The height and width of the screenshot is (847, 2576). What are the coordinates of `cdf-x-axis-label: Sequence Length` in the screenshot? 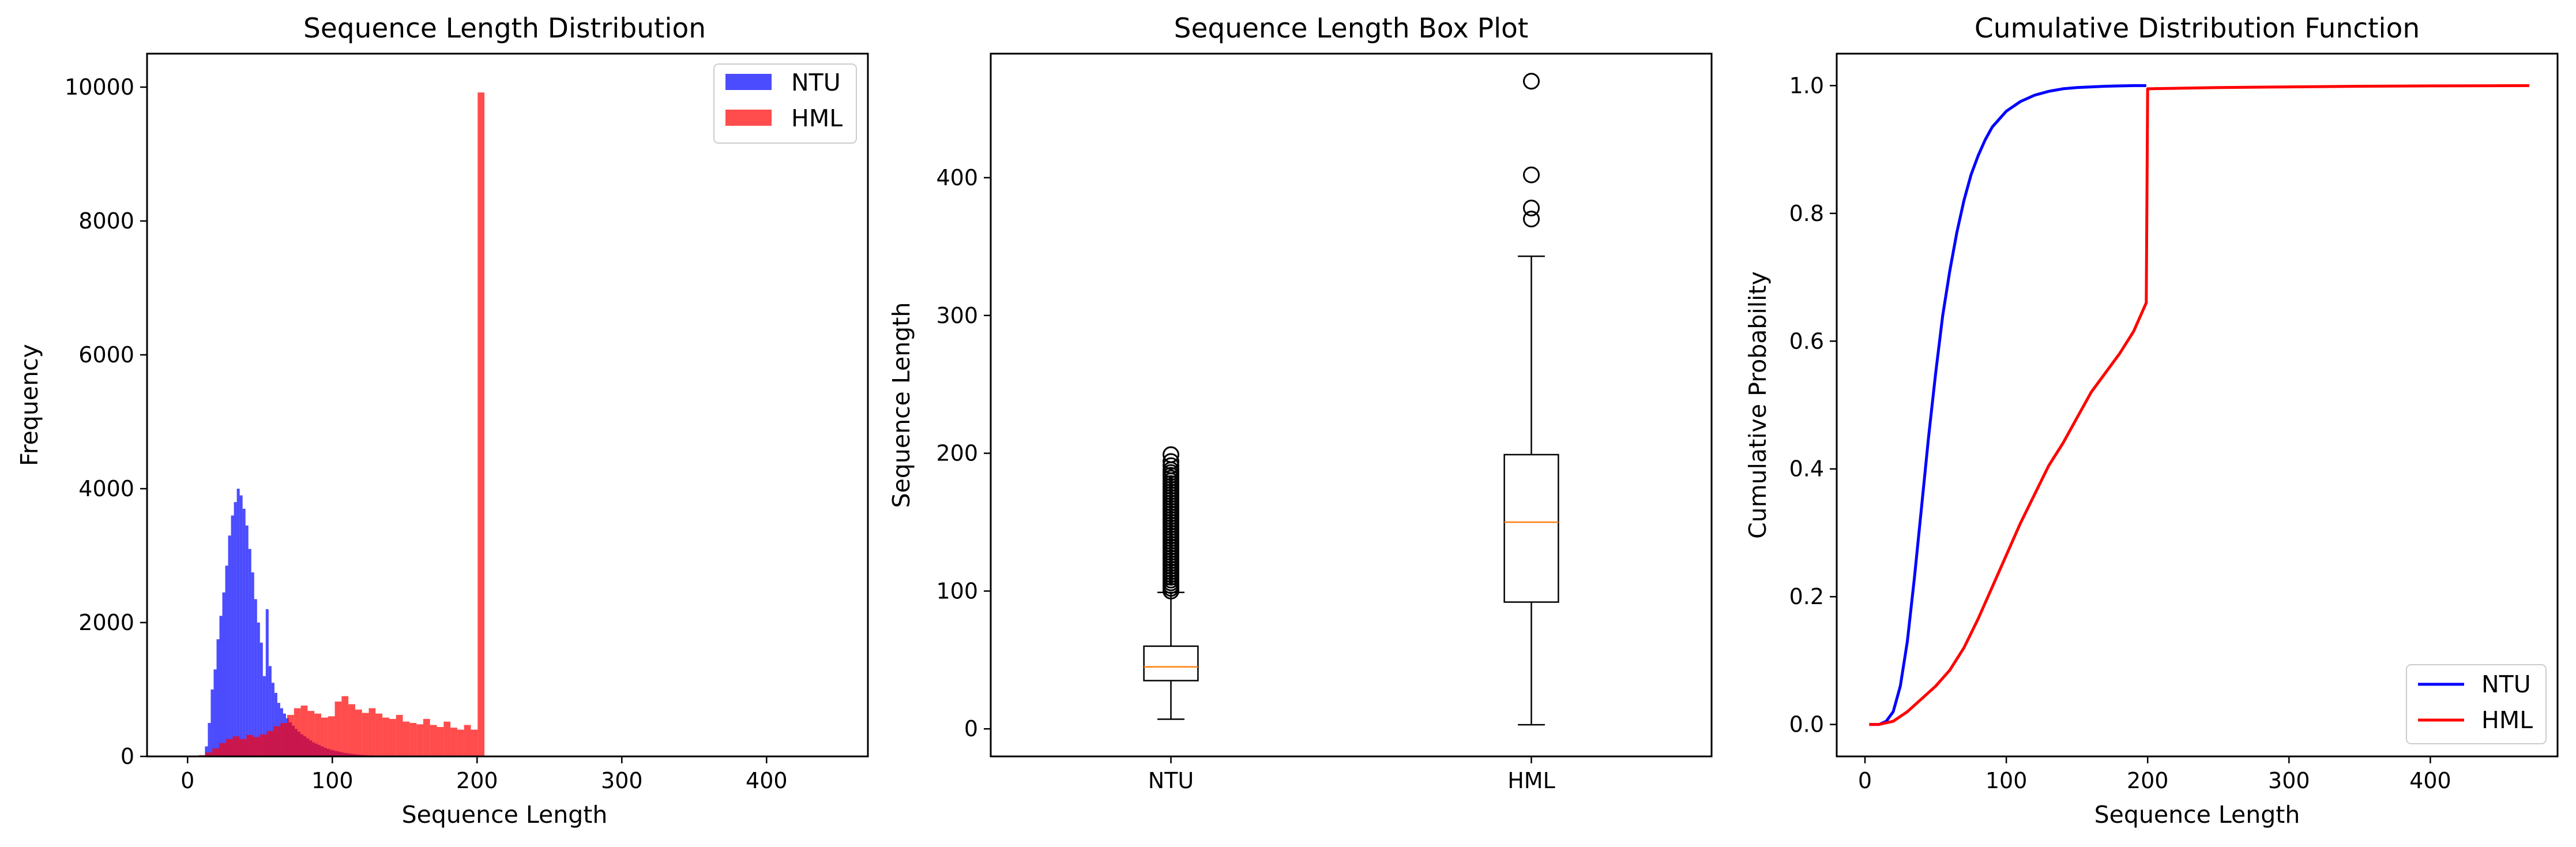 It's located at (2197, 815).